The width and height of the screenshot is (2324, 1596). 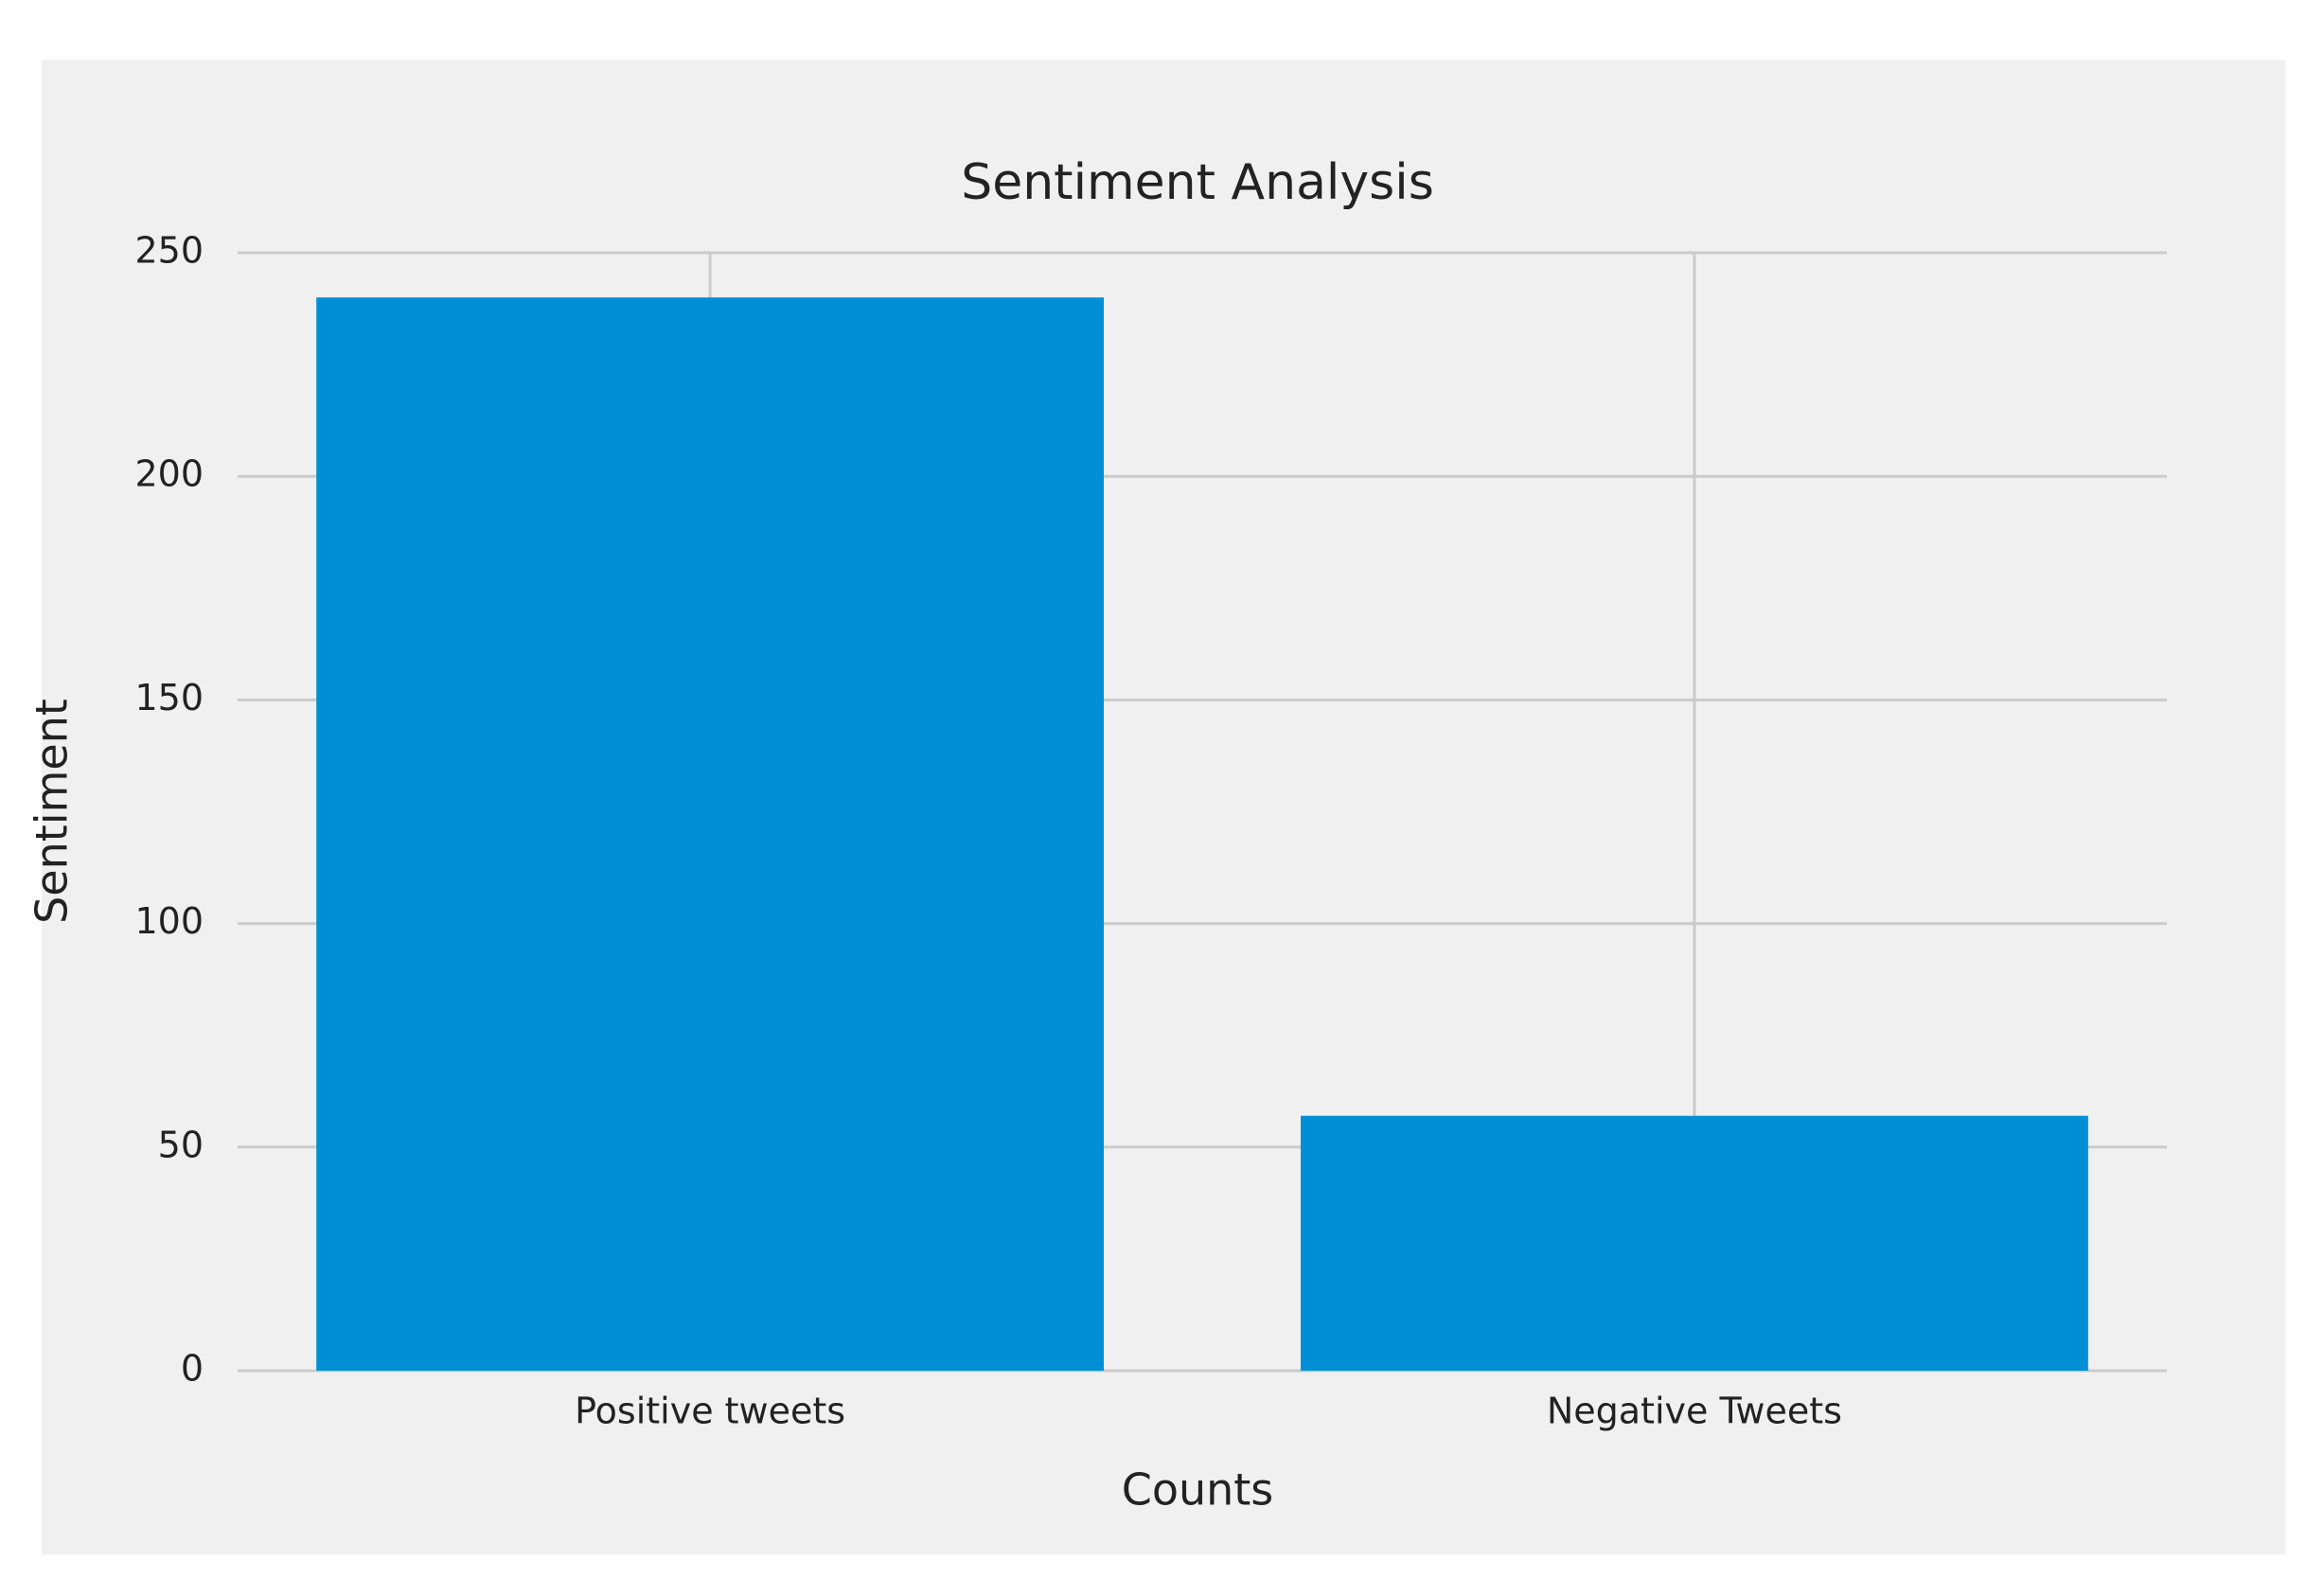 I want to click on x-tick-label: Negative Tweets, so click(x=1695, y=1411).